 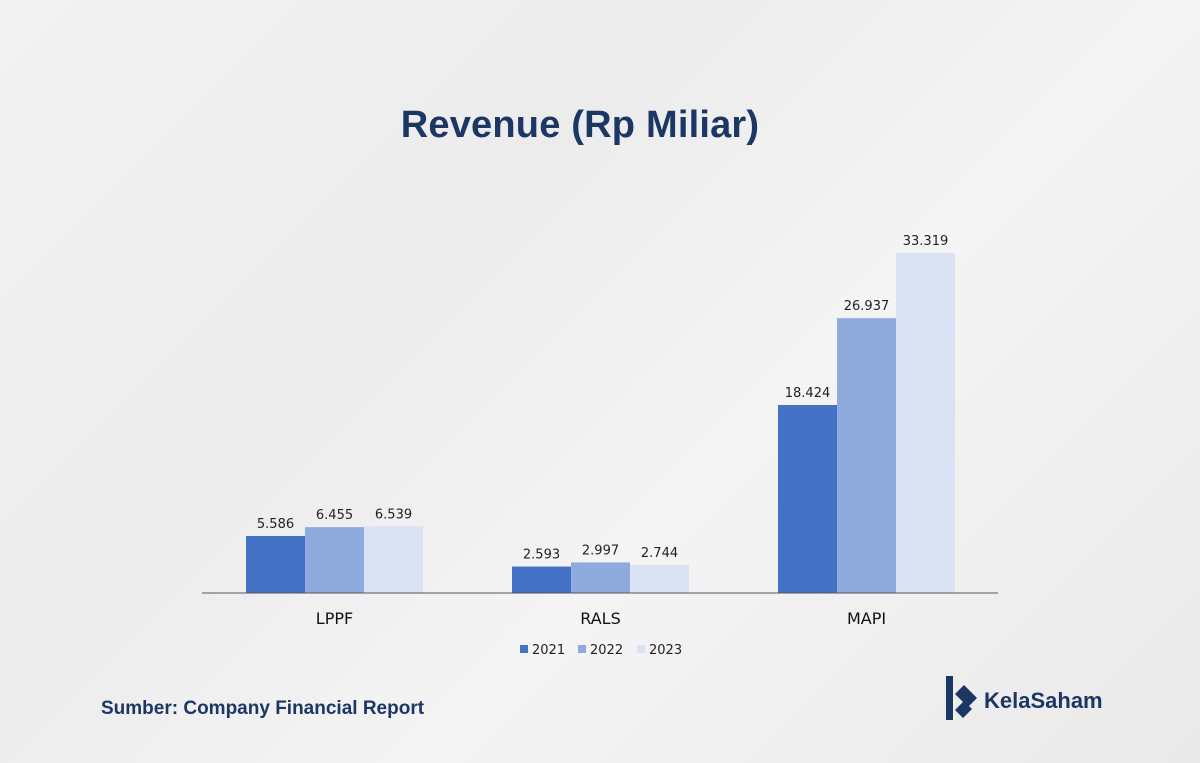 I want to click on data-label: 6.455, so click(x=334, y=515).